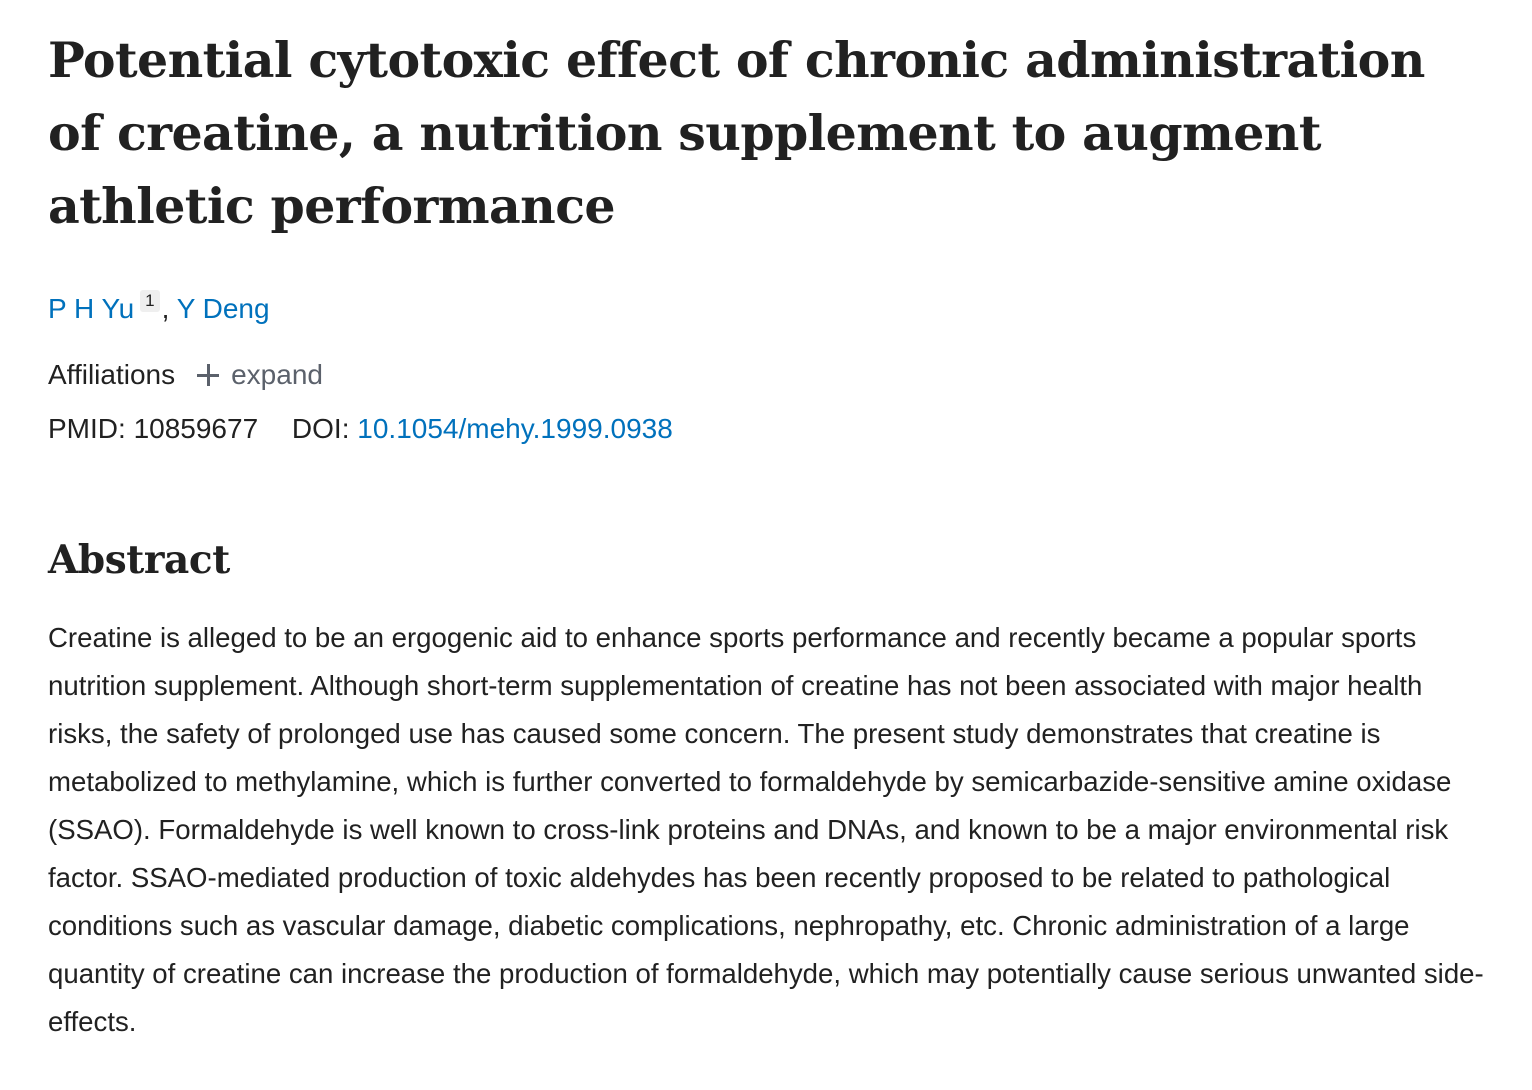  Describe the element at coordinates (139, 560) in the screenshot. I see `abstract-heading: Abstract` at that location.